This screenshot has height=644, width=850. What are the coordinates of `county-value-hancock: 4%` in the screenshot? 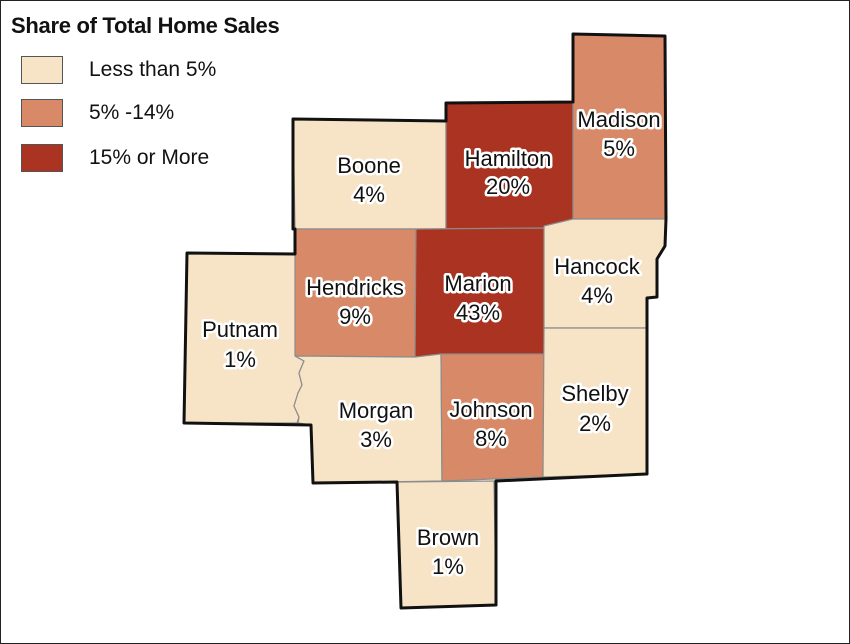 It's located at (597, 295).